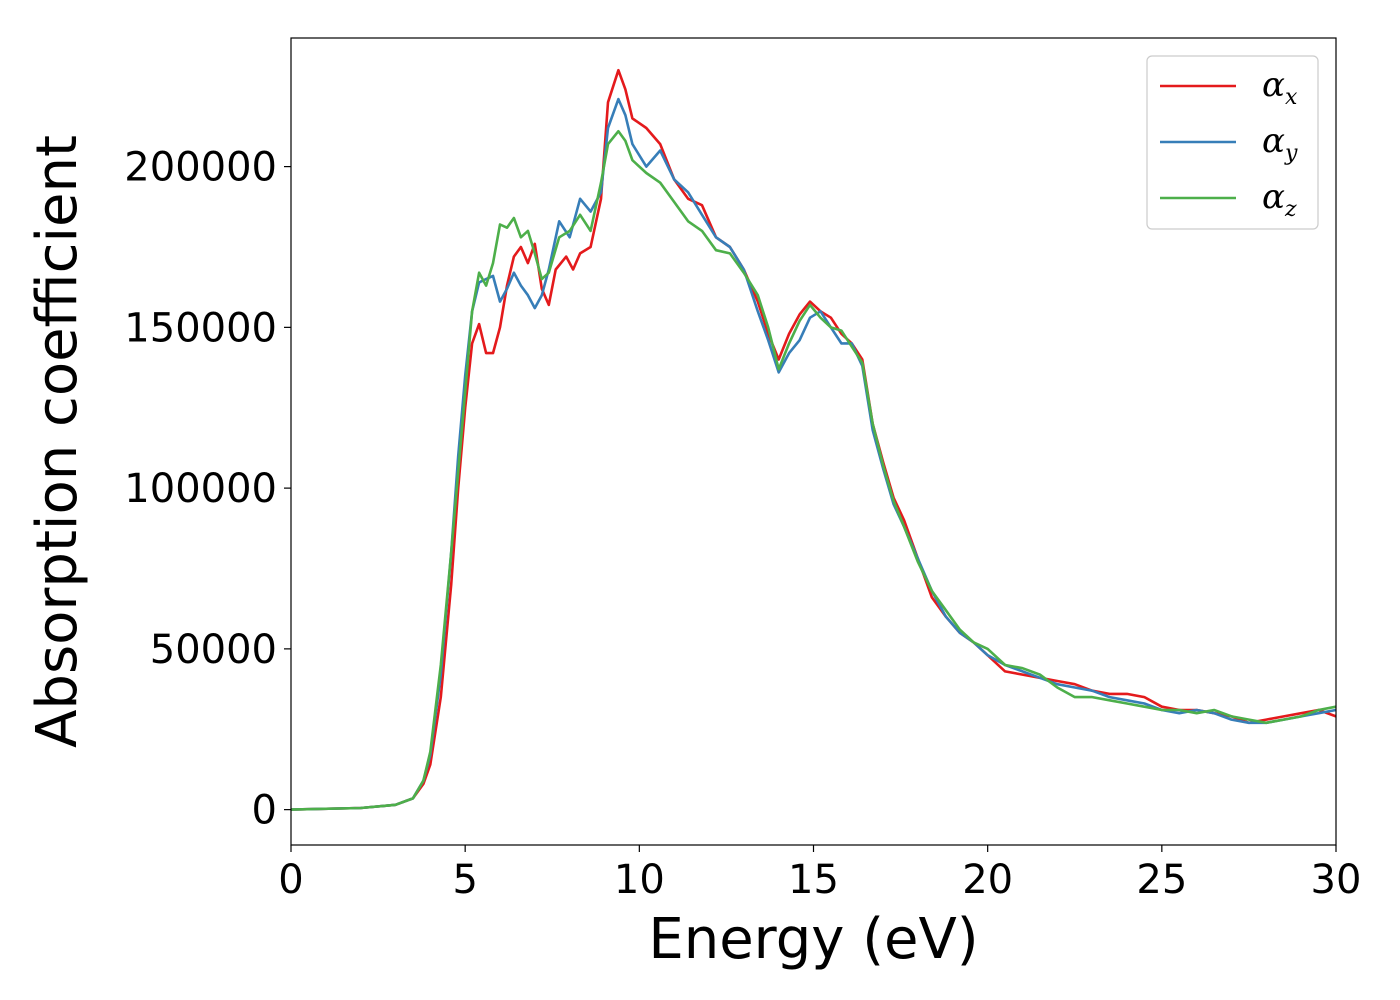 The image size is (1400, 1000). I want to click on x-tick-label: 15, so click(813, 880).